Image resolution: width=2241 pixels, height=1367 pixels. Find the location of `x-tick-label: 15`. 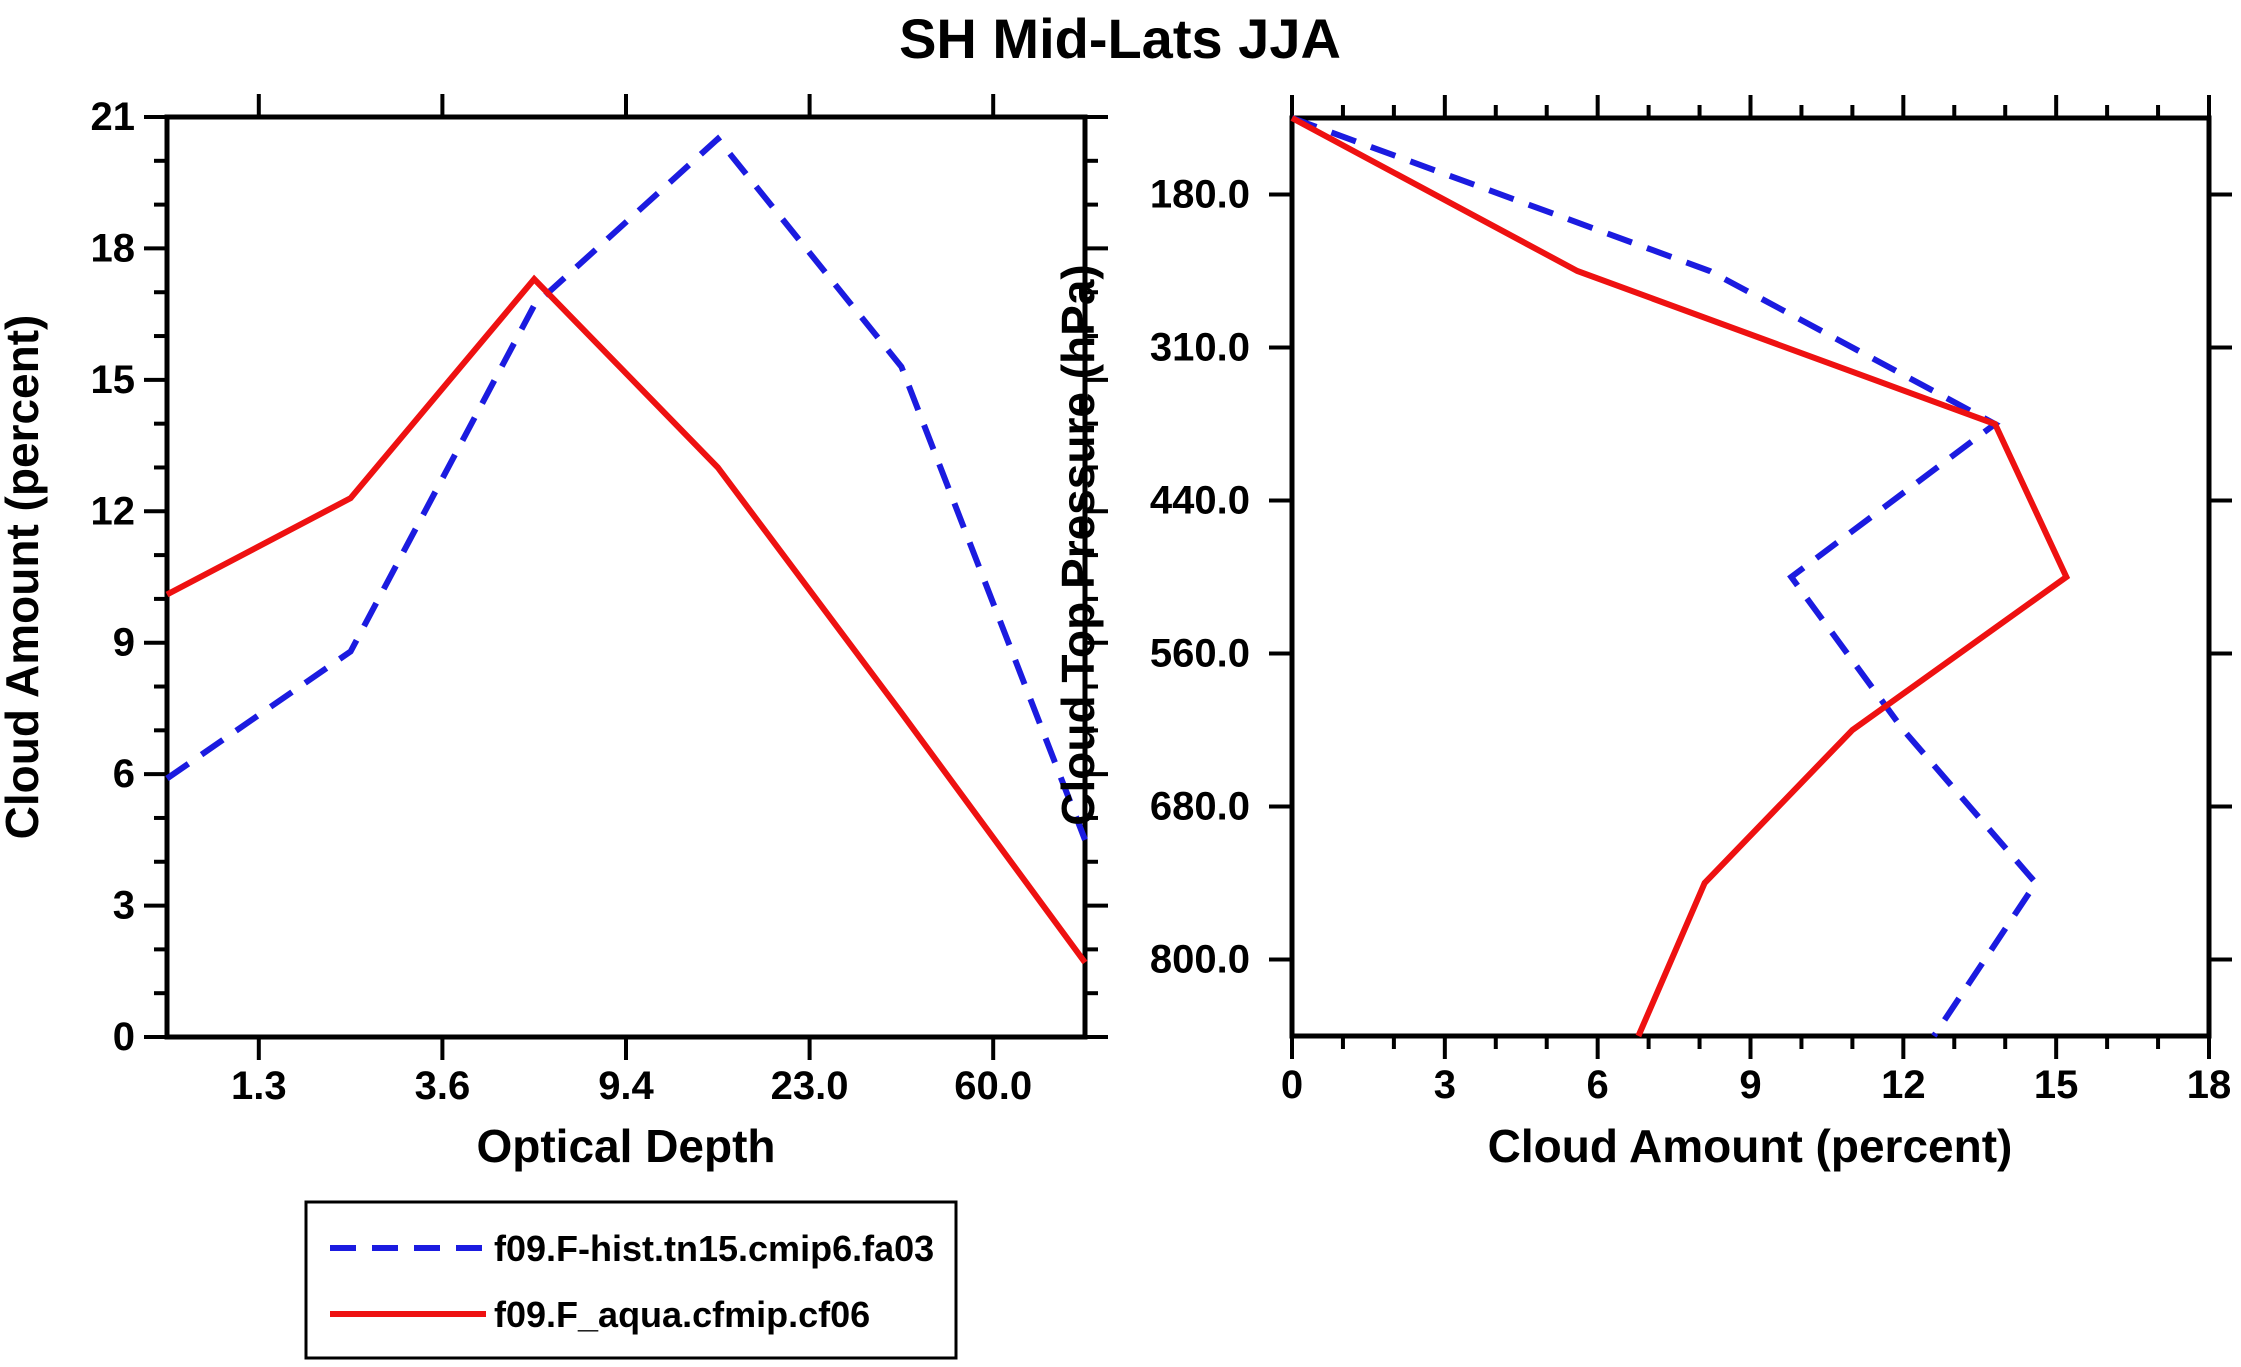

x-tick-label: 15 is located at coordinates (2056, 1085).